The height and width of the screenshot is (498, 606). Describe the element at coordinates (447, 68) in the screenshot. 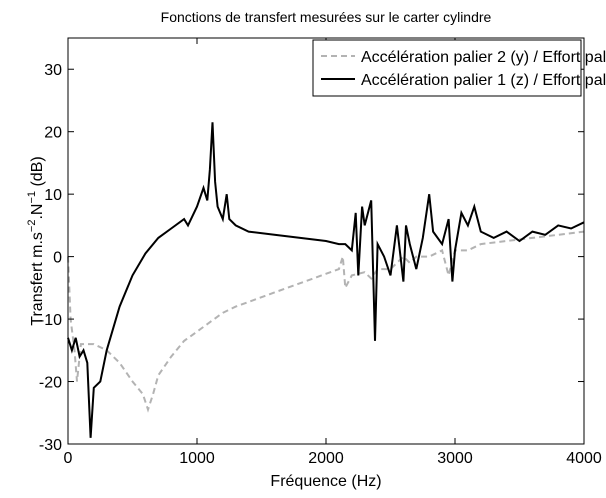

I see `legend-box` at that location.